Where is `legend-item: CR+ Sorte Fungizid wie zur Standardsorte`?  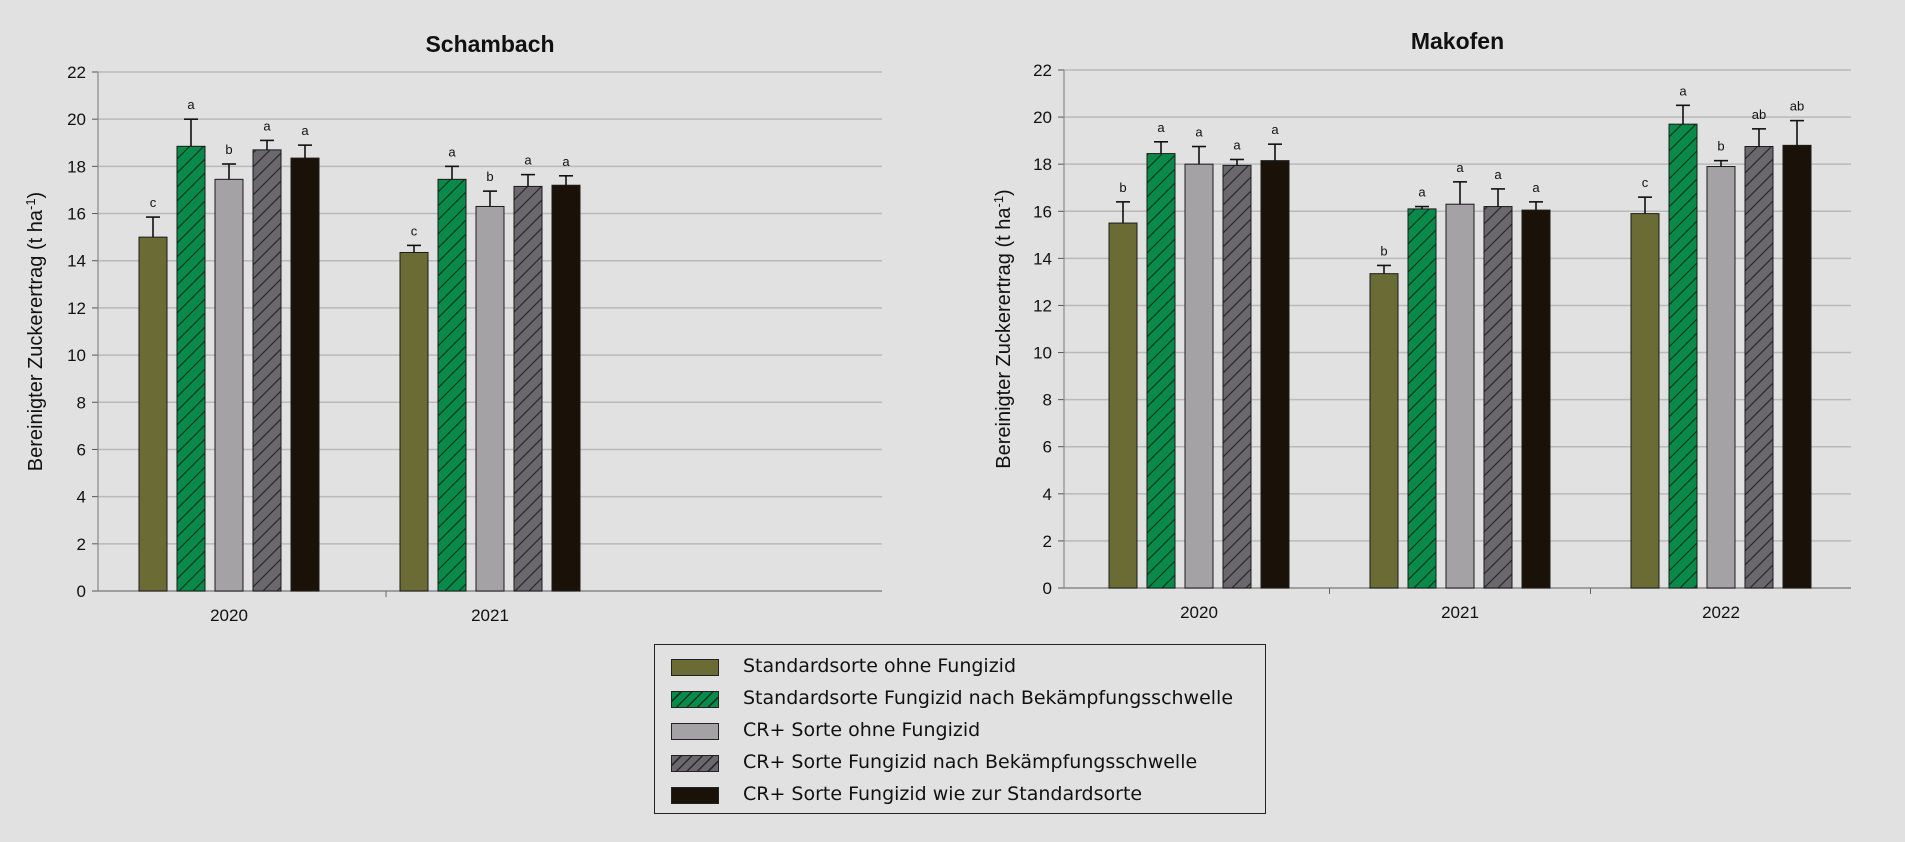 legend-item: CR+ Sorte Fungizid wie zur Standardsorte is located at coordinates (960, 795).